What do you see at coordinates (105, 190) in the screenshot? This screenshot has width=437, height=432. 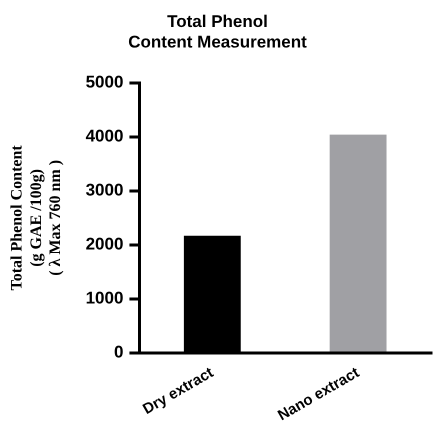 I see `y-tick-label: 3000` at bounding box center [105, 190].